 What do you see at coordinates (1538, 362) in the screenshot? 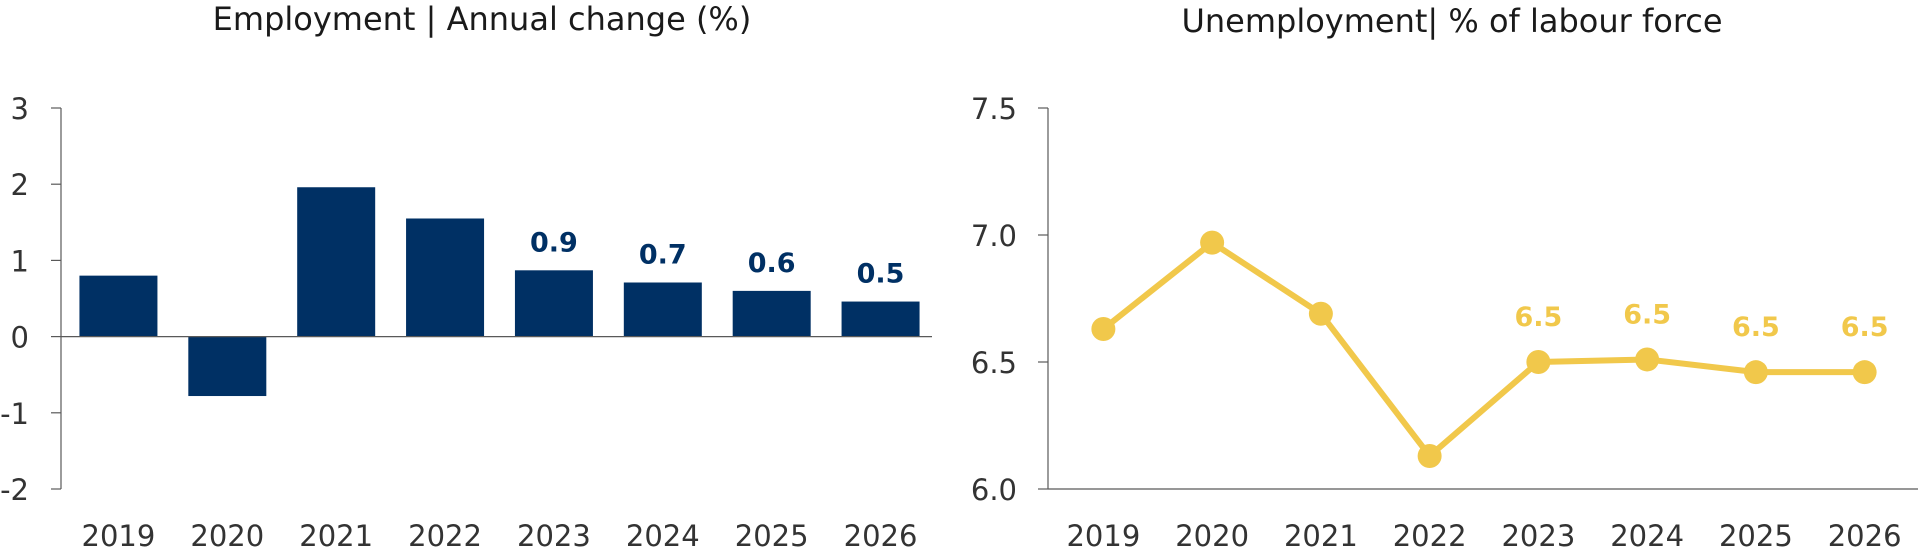
I see `point-2023` at bounding box center [1538, 362].